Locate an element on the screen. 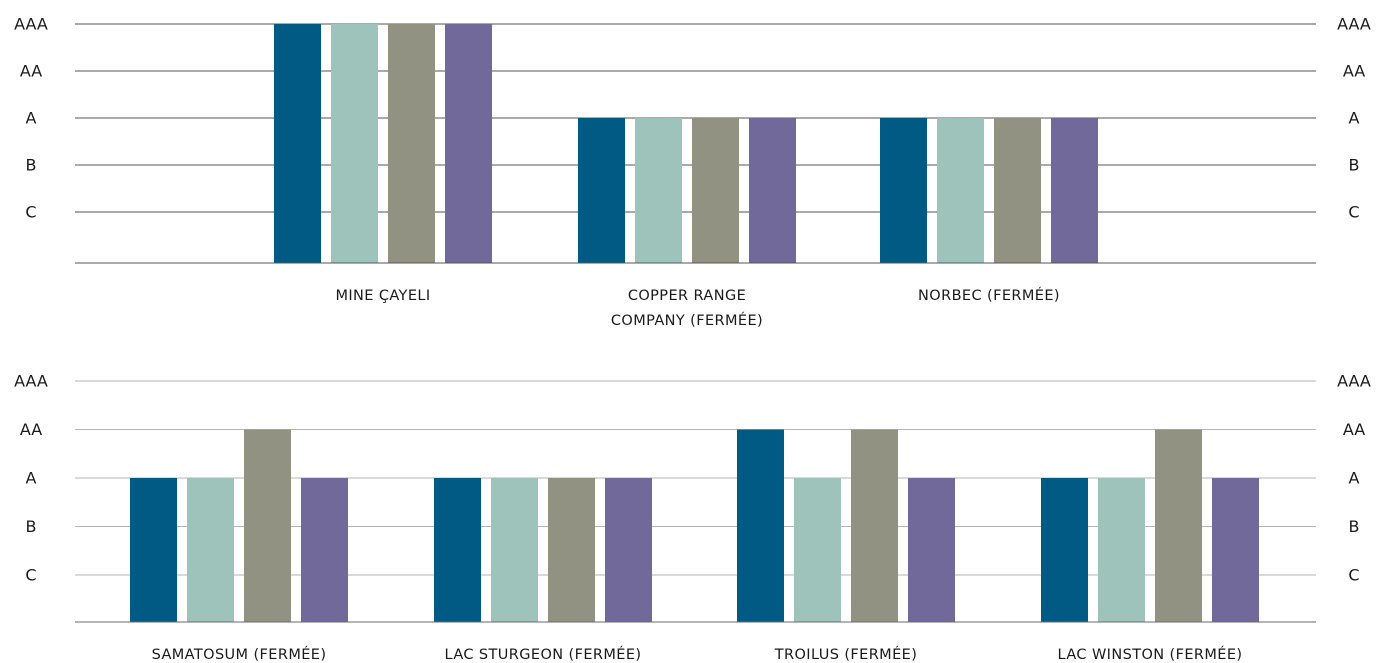  category-label: COMPANY (FERMÉE) is located at coordinates (687, 320).